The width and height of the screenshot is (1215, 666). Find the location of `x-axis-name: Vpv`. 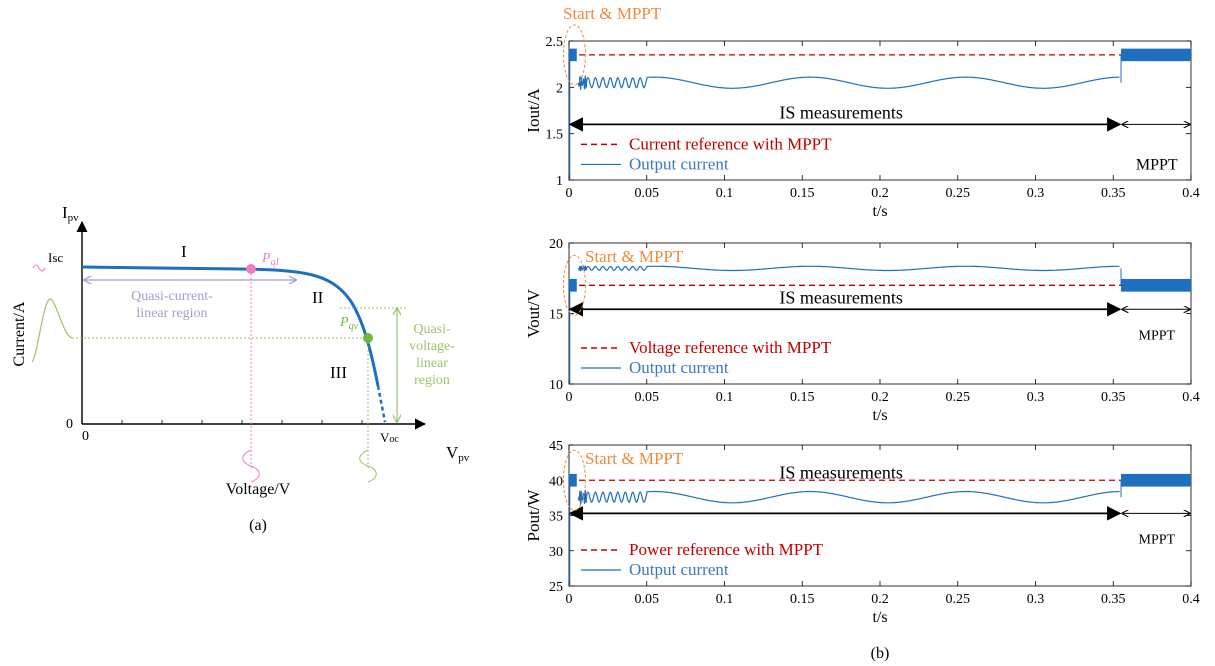

x-axis-name: Vpv is located at coordinates (458, 453).